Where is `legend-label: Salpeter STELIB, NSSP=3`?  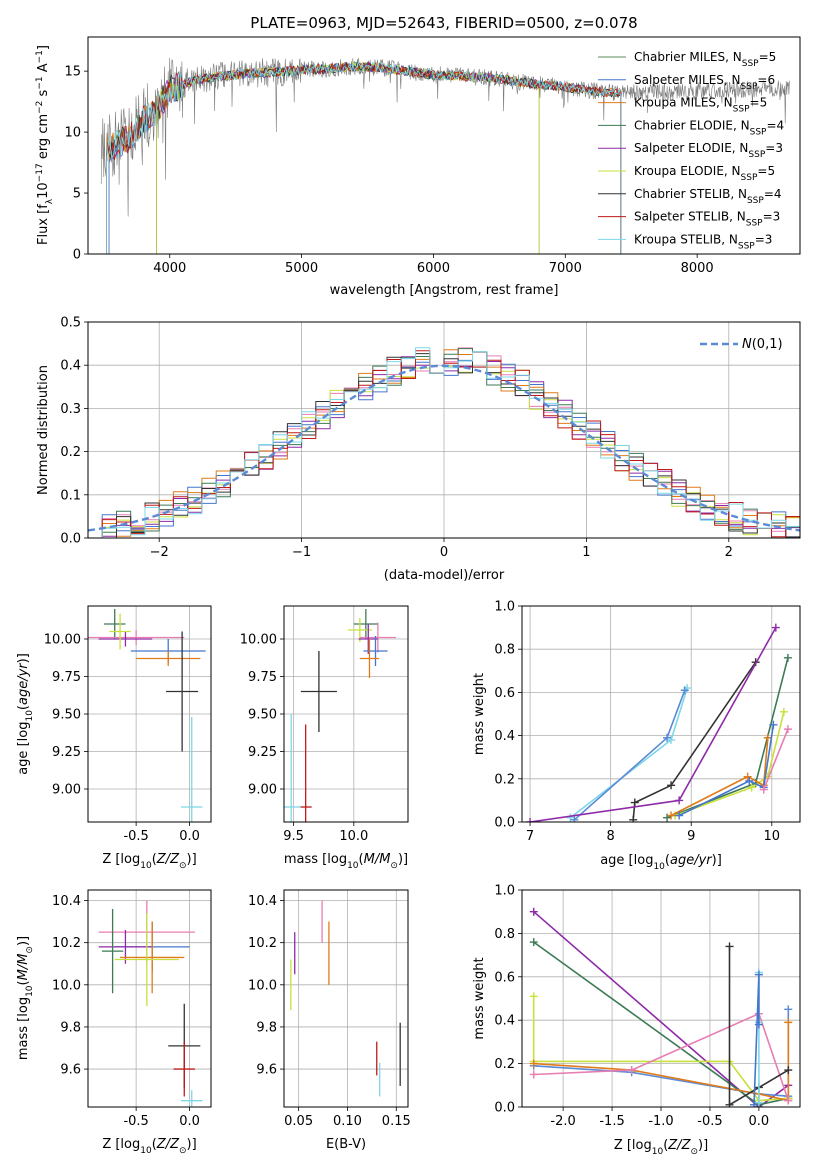
legend-label: Salpeter STELIB, NSSP=3 is located at coordinates (707, 219).